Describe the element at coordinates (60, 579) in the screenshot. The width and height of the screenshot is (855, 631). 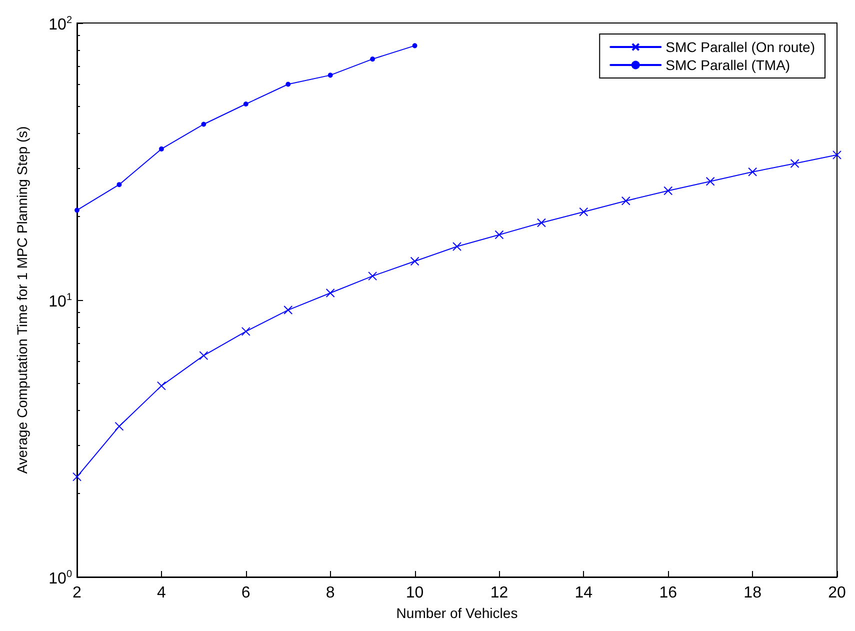
I see `y-tick-label: 10$^{0}$` at that location.